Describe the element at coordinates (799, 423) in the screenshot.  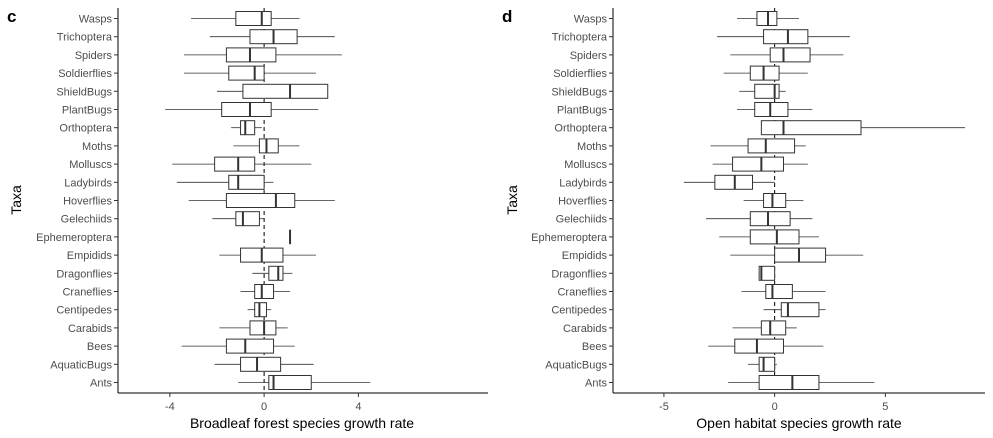
I see `panel-d-x-axis-title: Open habitat species growth rate` at that location.